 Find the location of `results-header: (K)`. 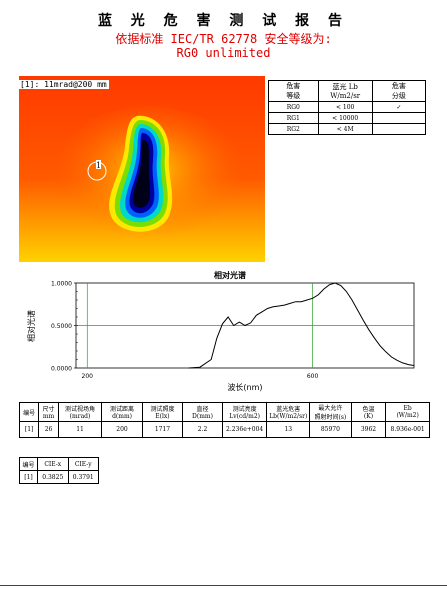

results-header: (K) is located at coordinates (368, 416).